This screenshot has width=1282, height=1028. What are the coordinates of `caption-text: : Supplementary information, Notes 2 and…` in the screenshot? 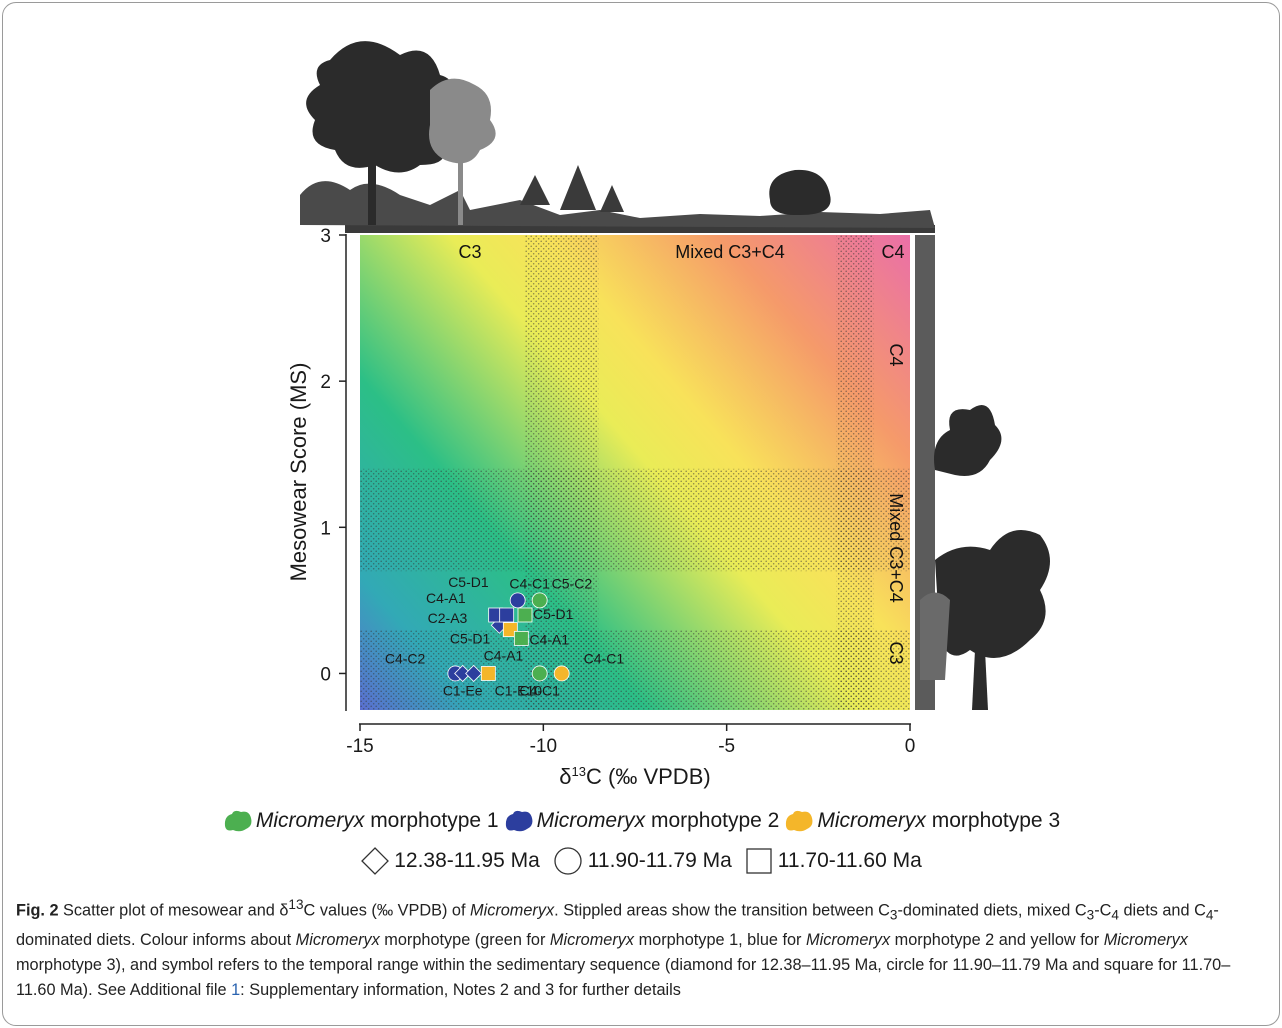 It's located at (460, 989).